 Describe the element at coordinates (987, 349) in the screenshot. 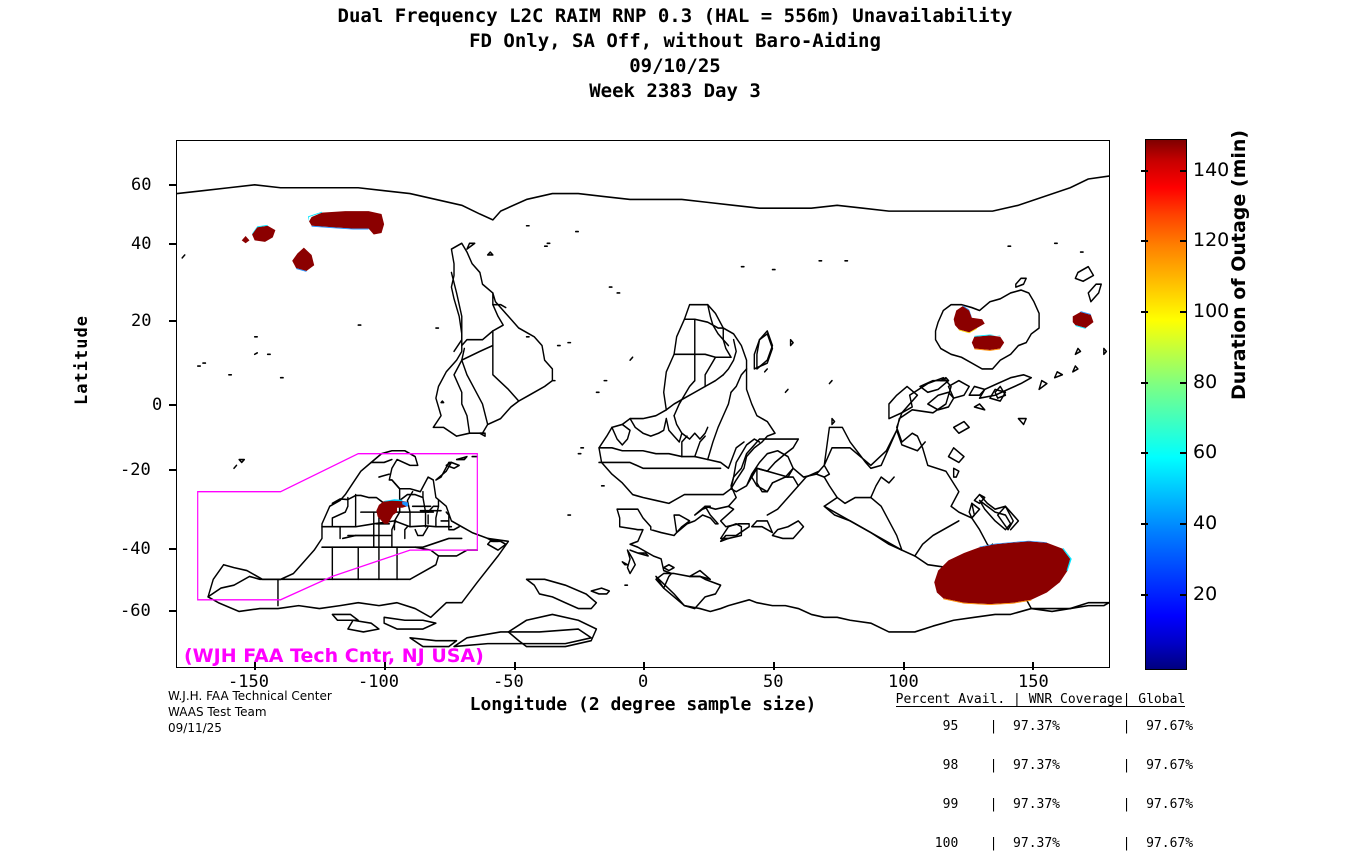

I see `outage-edge-australia-north-top` at that location.